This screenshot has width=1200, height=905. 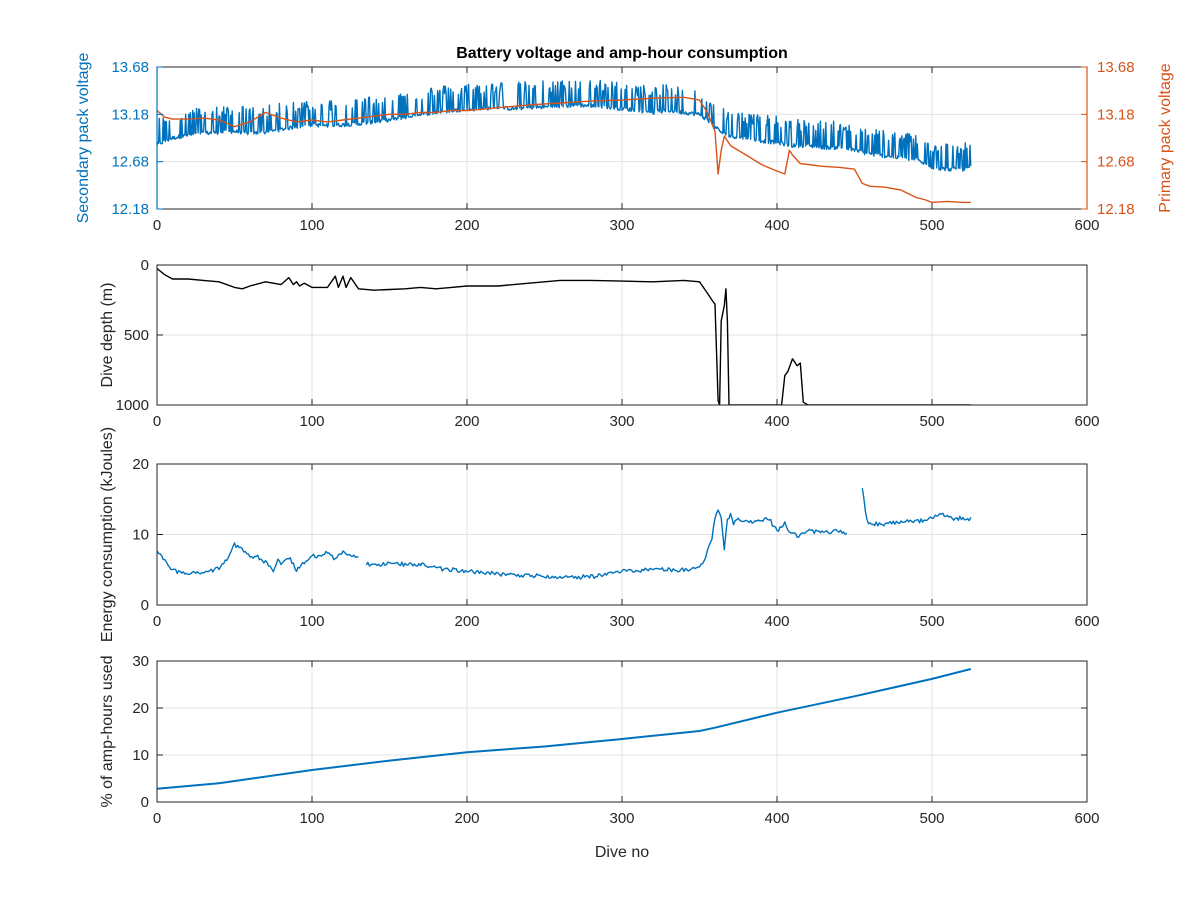 I want to click on y-tick-label: 1000, so click(x=132, y=405).